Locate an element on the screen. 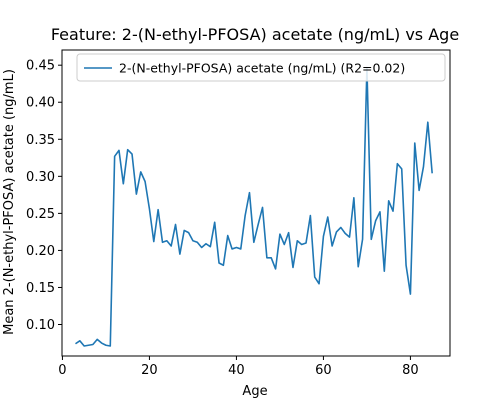 This screenshot has width=500, height=400. x-axis-label: Age is located at coordinates (254, 391).